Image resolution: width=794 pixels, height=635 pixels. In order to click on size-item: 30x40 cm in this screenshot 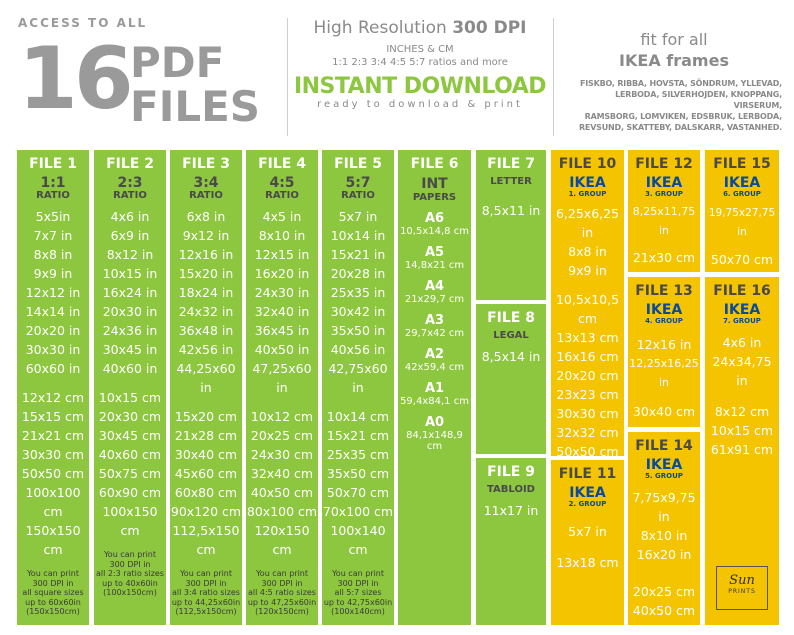, I will do `click(206, 454)`.